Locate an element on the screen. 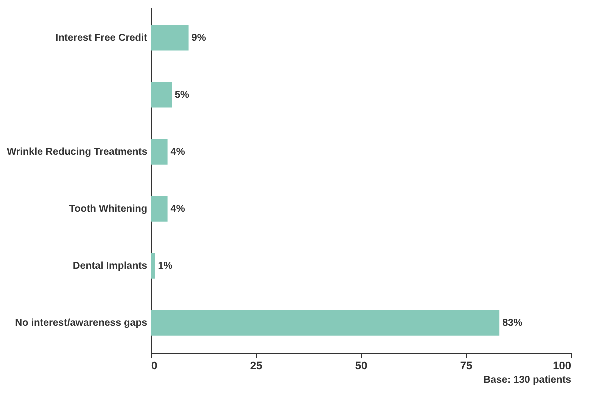  y-tick-label: Interest Free Credit is located at coordinates (102, 38).